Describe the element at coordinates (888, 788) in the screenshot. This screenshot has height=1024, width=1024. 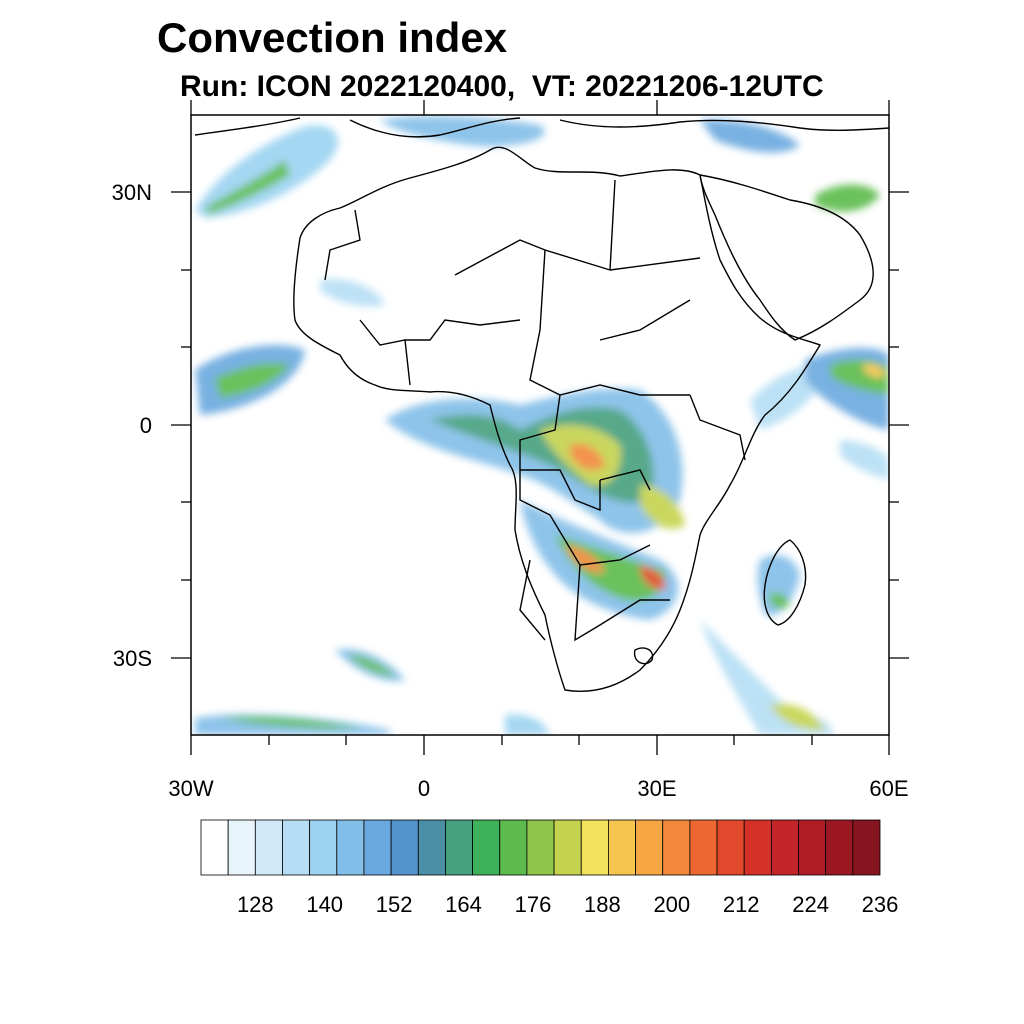
I see `lon-tick-label: 60E` at that location.